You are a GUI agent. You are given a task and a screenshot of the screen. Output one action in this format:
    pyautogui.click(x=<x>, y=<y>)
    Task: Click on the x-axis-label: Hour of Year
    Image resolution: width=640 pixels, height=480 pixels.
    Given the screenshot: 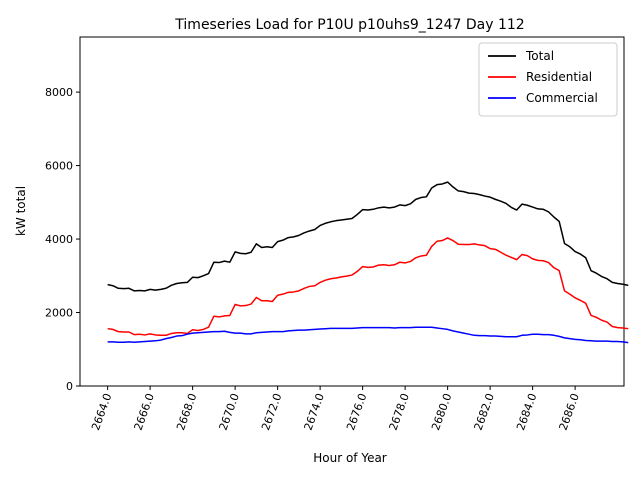 What is the action you would take?
    pyautogui.click(x=350, y=458)
    